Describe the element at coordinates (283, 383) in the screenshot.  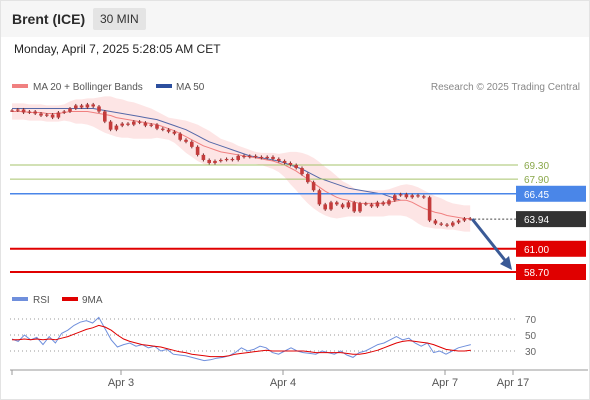
I see `time-axis-label: Apr 4` at that location.